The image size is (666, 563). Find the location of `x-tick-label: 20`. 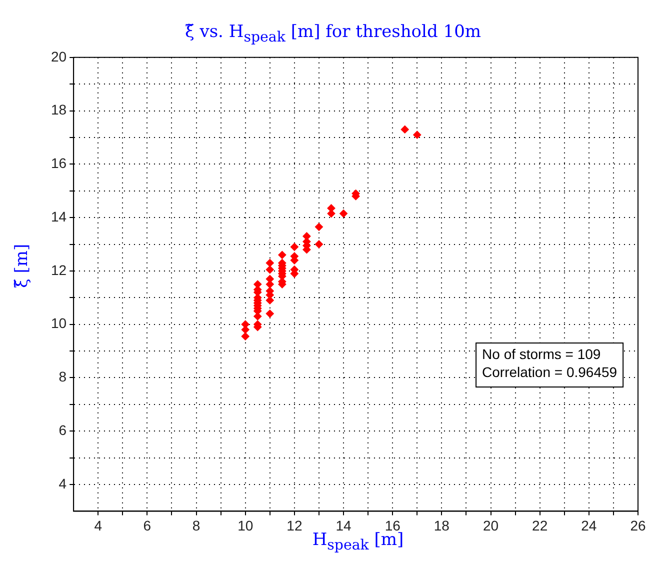

x-tick-label: 20 is located at coordinates (490, 525).